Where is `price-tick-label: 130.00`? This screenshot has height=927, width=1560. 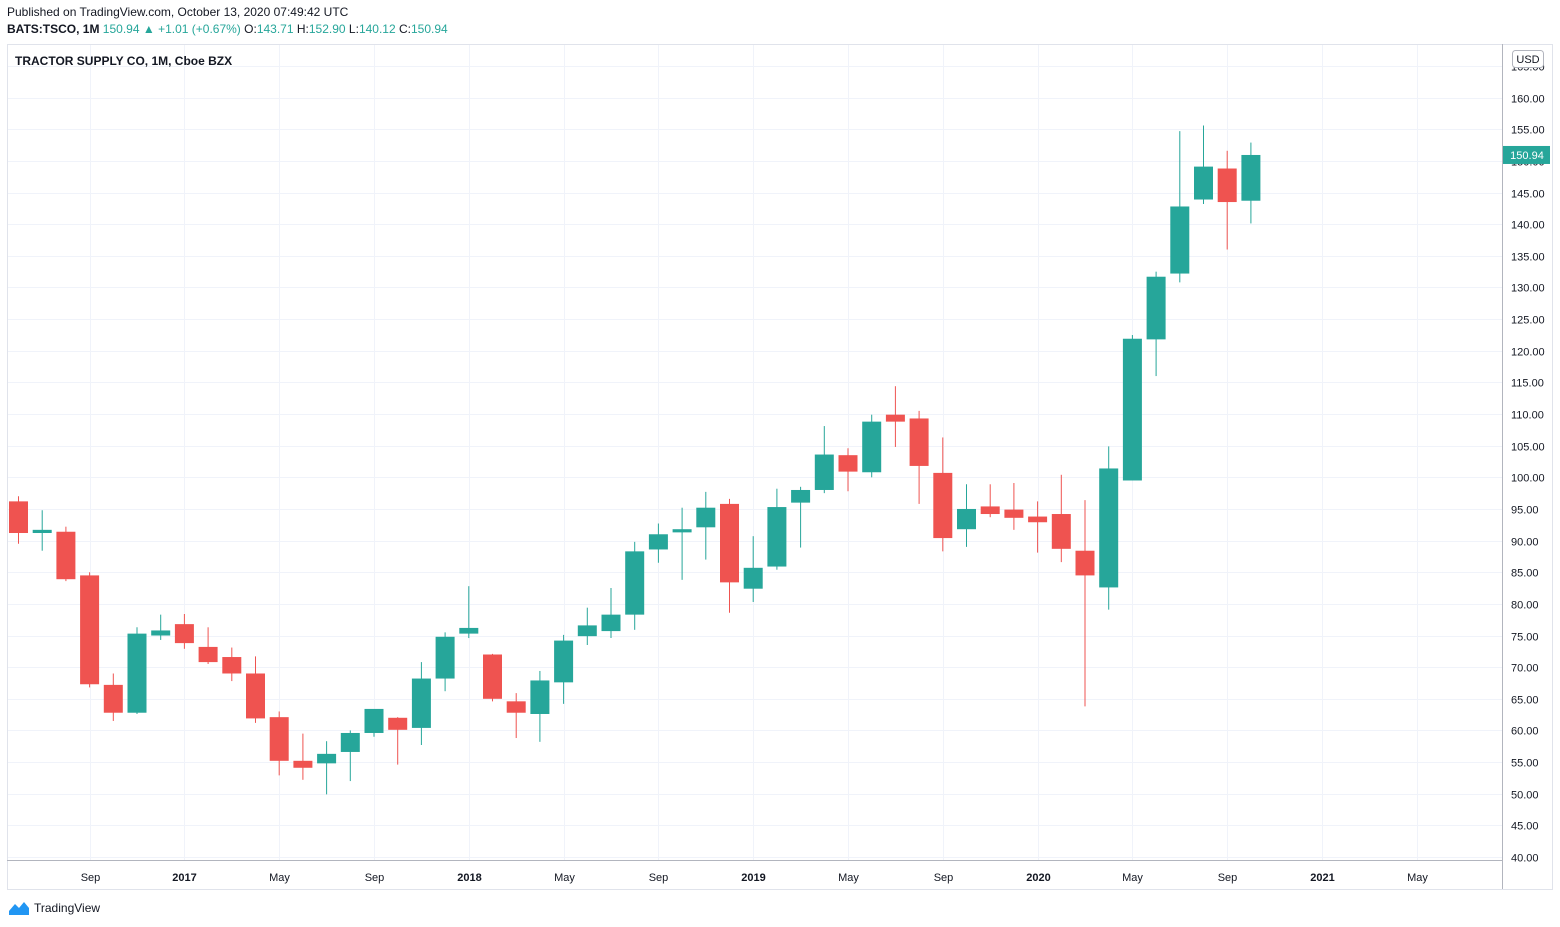
price-tick-label: 130.00 is located at coordinates (1528, 289).